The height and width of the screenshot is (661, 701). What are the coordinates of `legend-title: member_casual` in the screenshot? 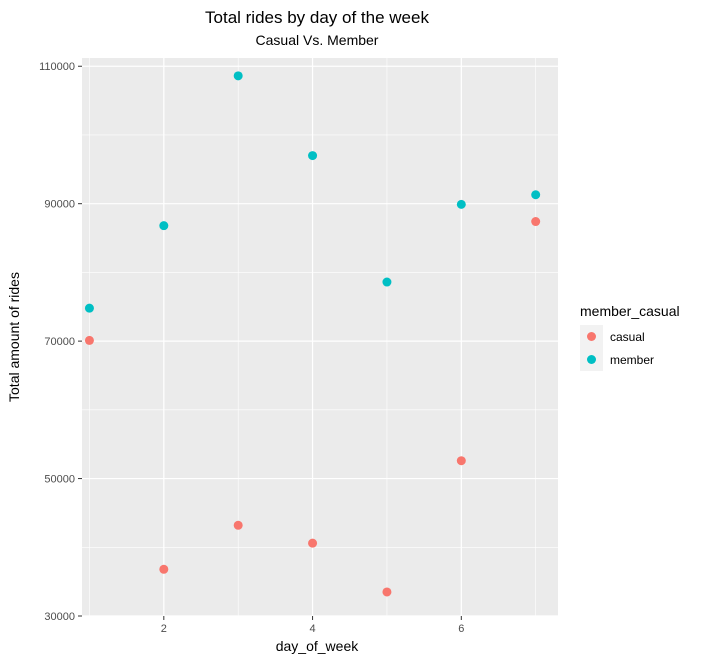 It's located at (630, 311).